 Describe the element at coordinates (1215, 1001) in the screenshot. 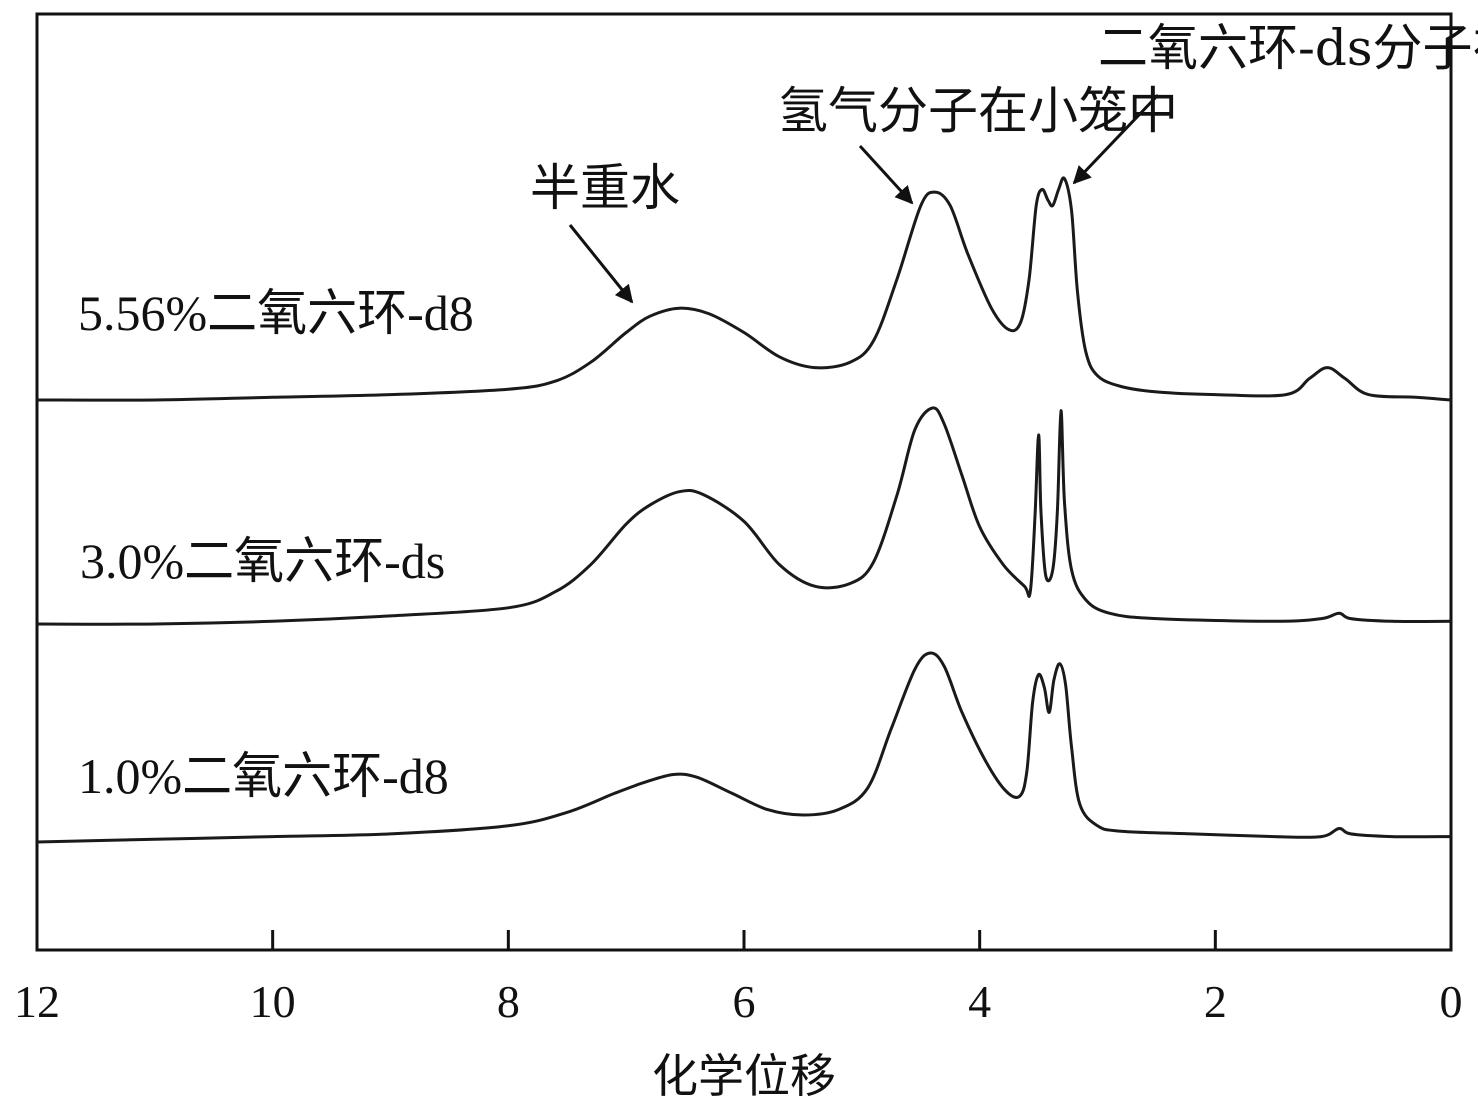

I see `x-tick-label: 2` at that location.